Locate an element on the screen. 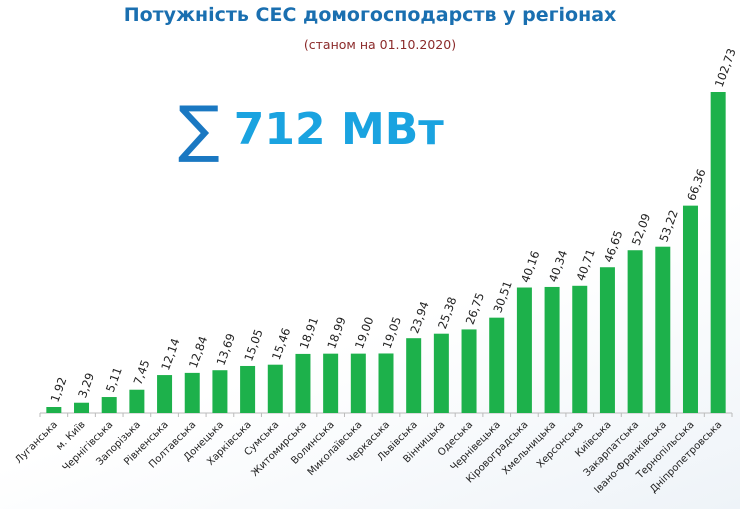  value-label: 5,11 is located at coordinates (114, 379).